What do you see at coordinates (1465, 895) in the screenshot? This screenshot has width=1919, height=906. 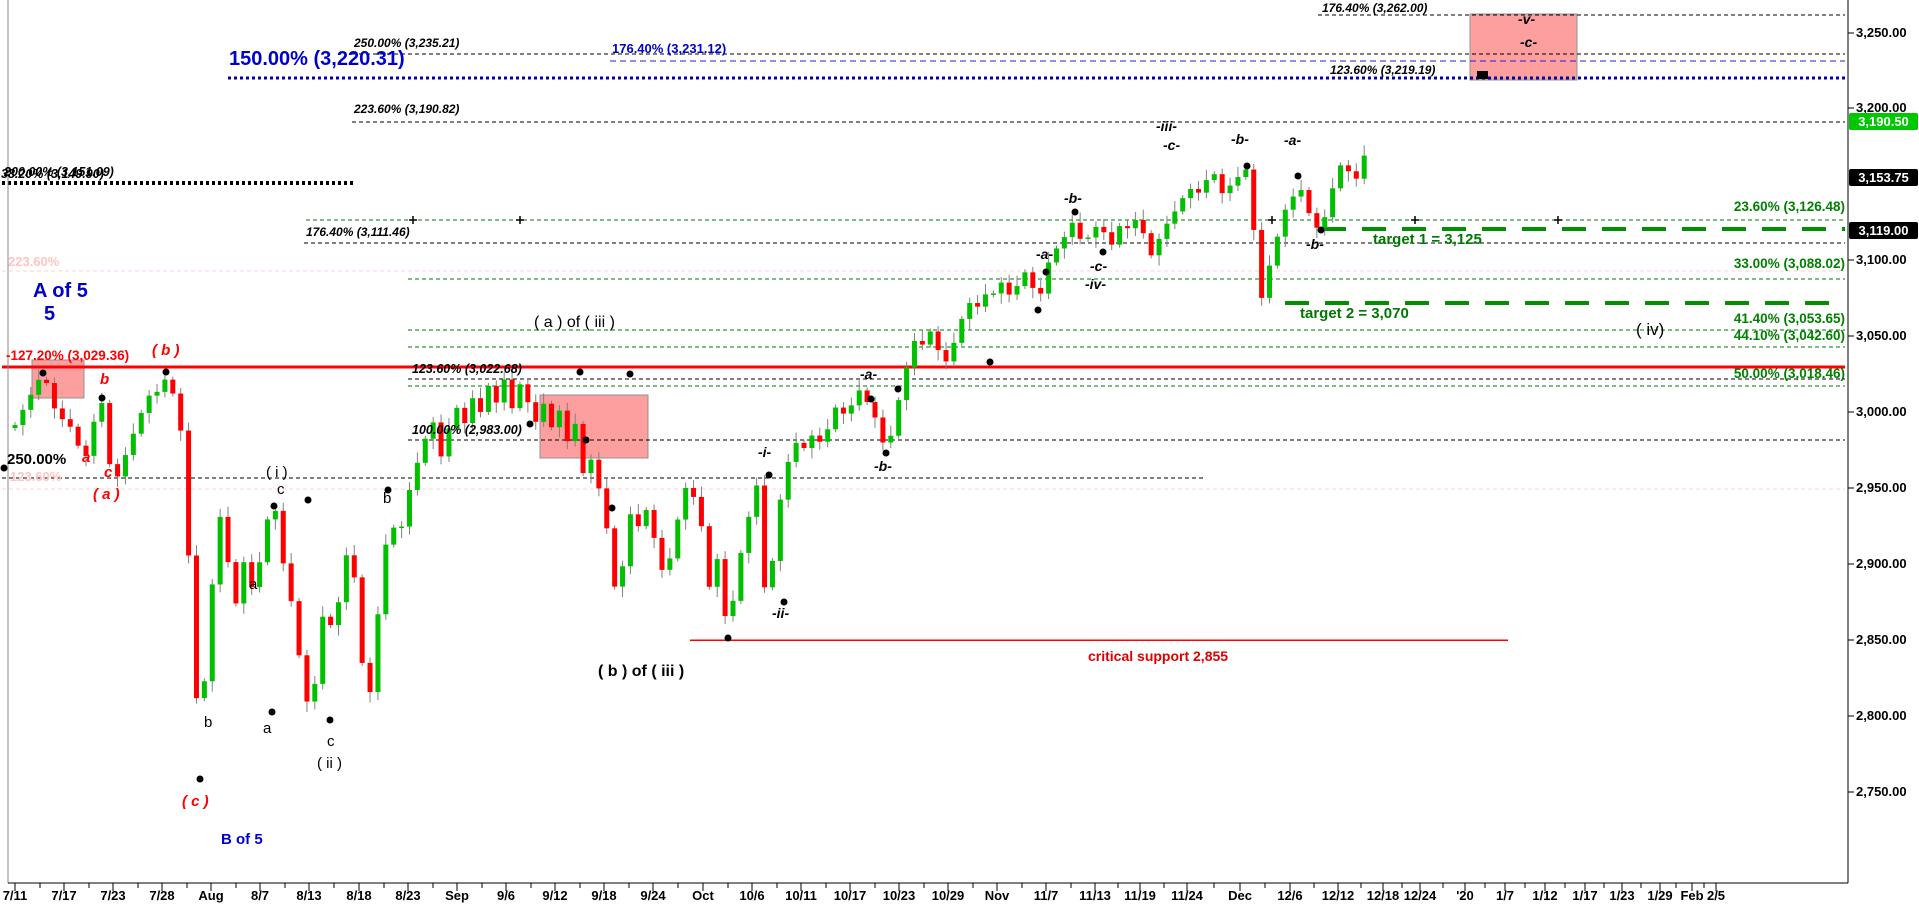 I see `date-label-20: '20` at bounding box center [1465, 895].